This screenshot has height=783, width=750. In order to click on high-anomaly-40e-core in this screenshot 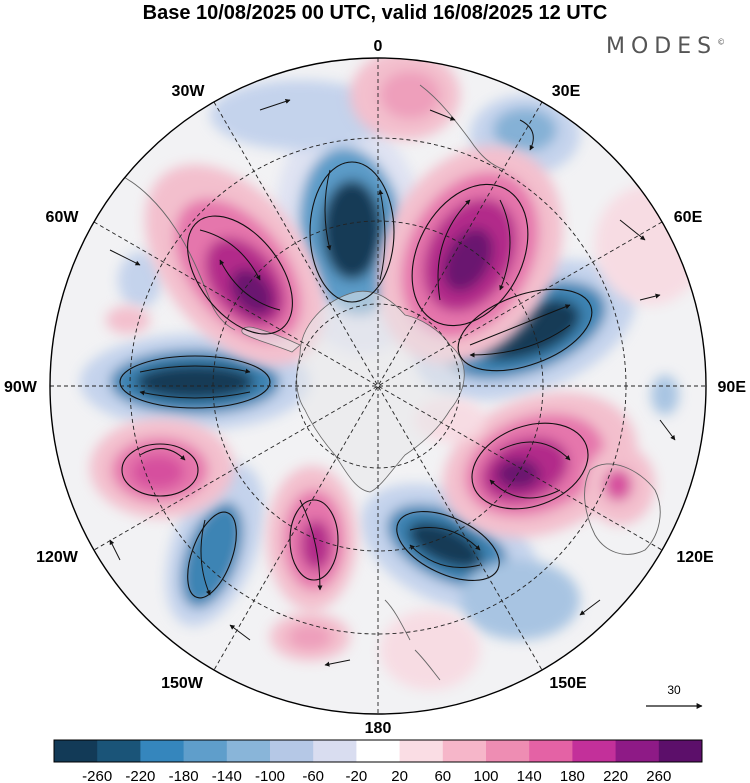, I will do `click(468, 260)`.